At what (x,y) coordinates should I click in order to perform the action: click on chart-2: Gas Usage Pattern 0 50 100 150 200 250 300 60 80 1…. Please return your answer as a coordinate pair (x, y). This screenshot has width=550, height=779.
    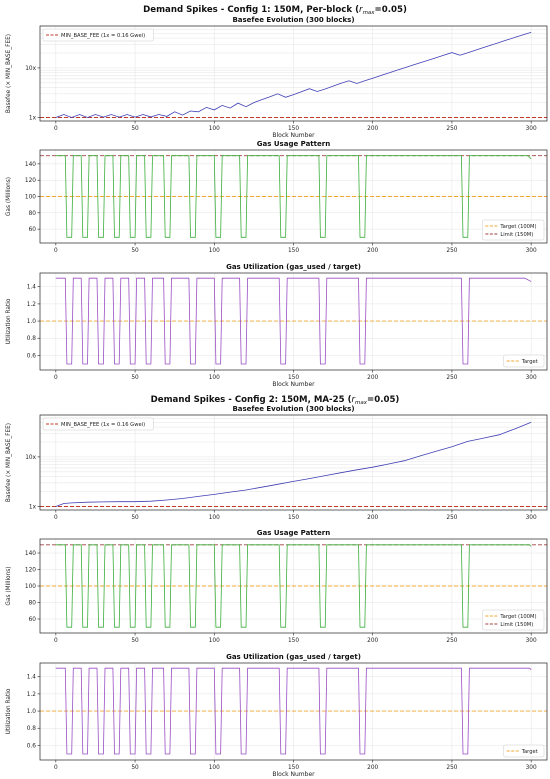
    Looking at the image, I should click on (277, 197).